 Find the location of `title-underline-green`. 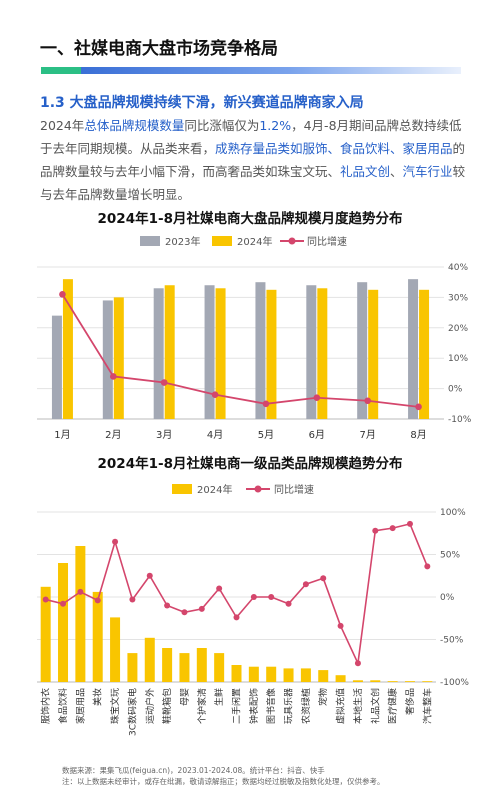

title-underline-green is located at coordinates (61, 70).